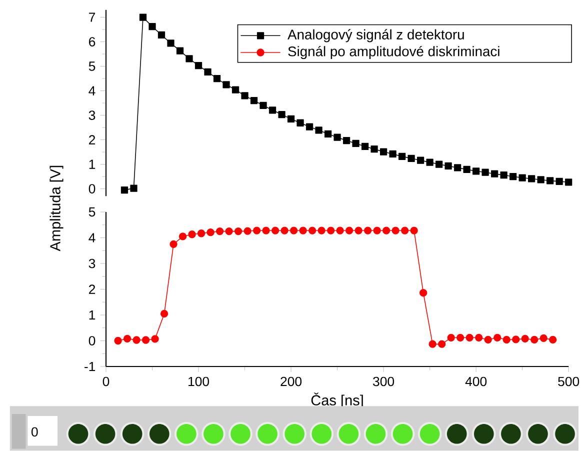  What do you see at coordinates (92, 237) in the screenshot?
I see `y-tick-label: 4` at bounding box center [92, 237].